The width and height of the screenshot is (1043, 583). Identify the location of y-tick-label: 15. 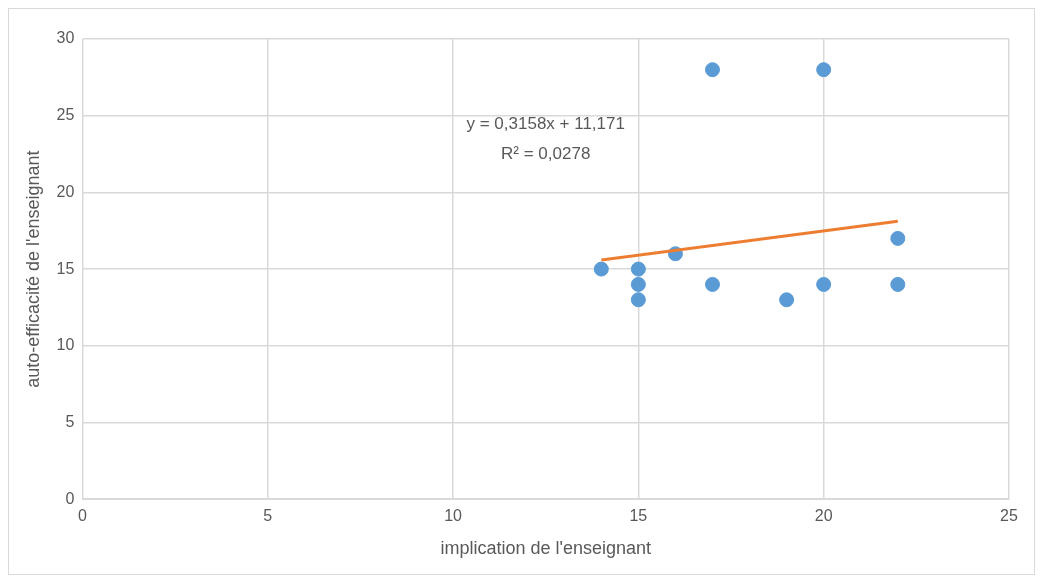
(65, 268).